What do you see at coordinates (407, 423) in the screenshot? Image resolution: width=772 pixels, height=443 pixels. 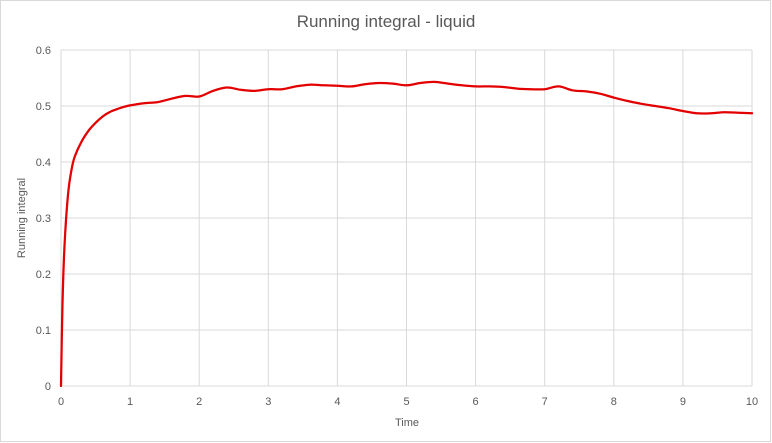 I see `x-axis-title: Time` at bounding box center [407, 423].